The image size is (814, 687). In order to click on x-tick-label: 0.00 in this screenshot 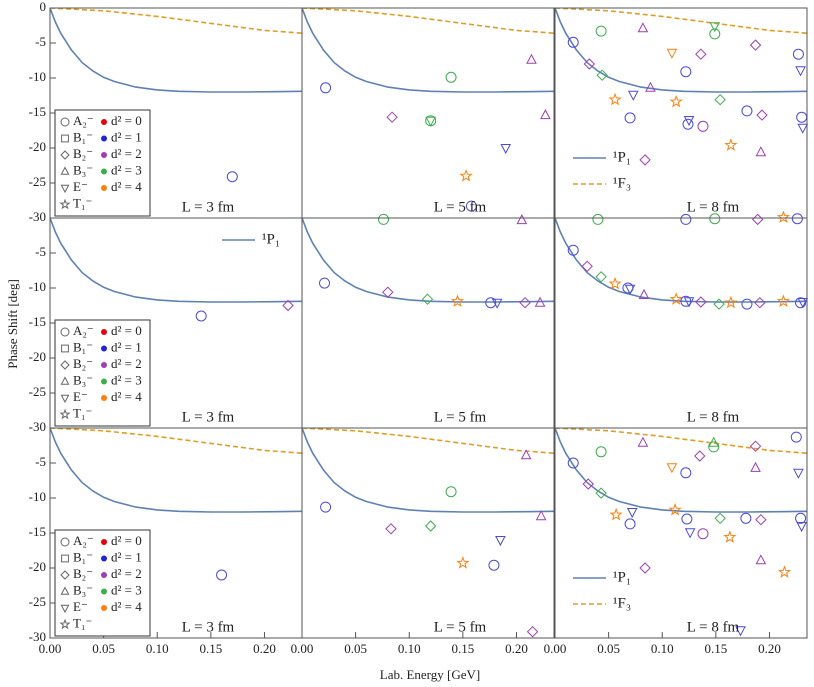, I will do `click(555, 648)`.